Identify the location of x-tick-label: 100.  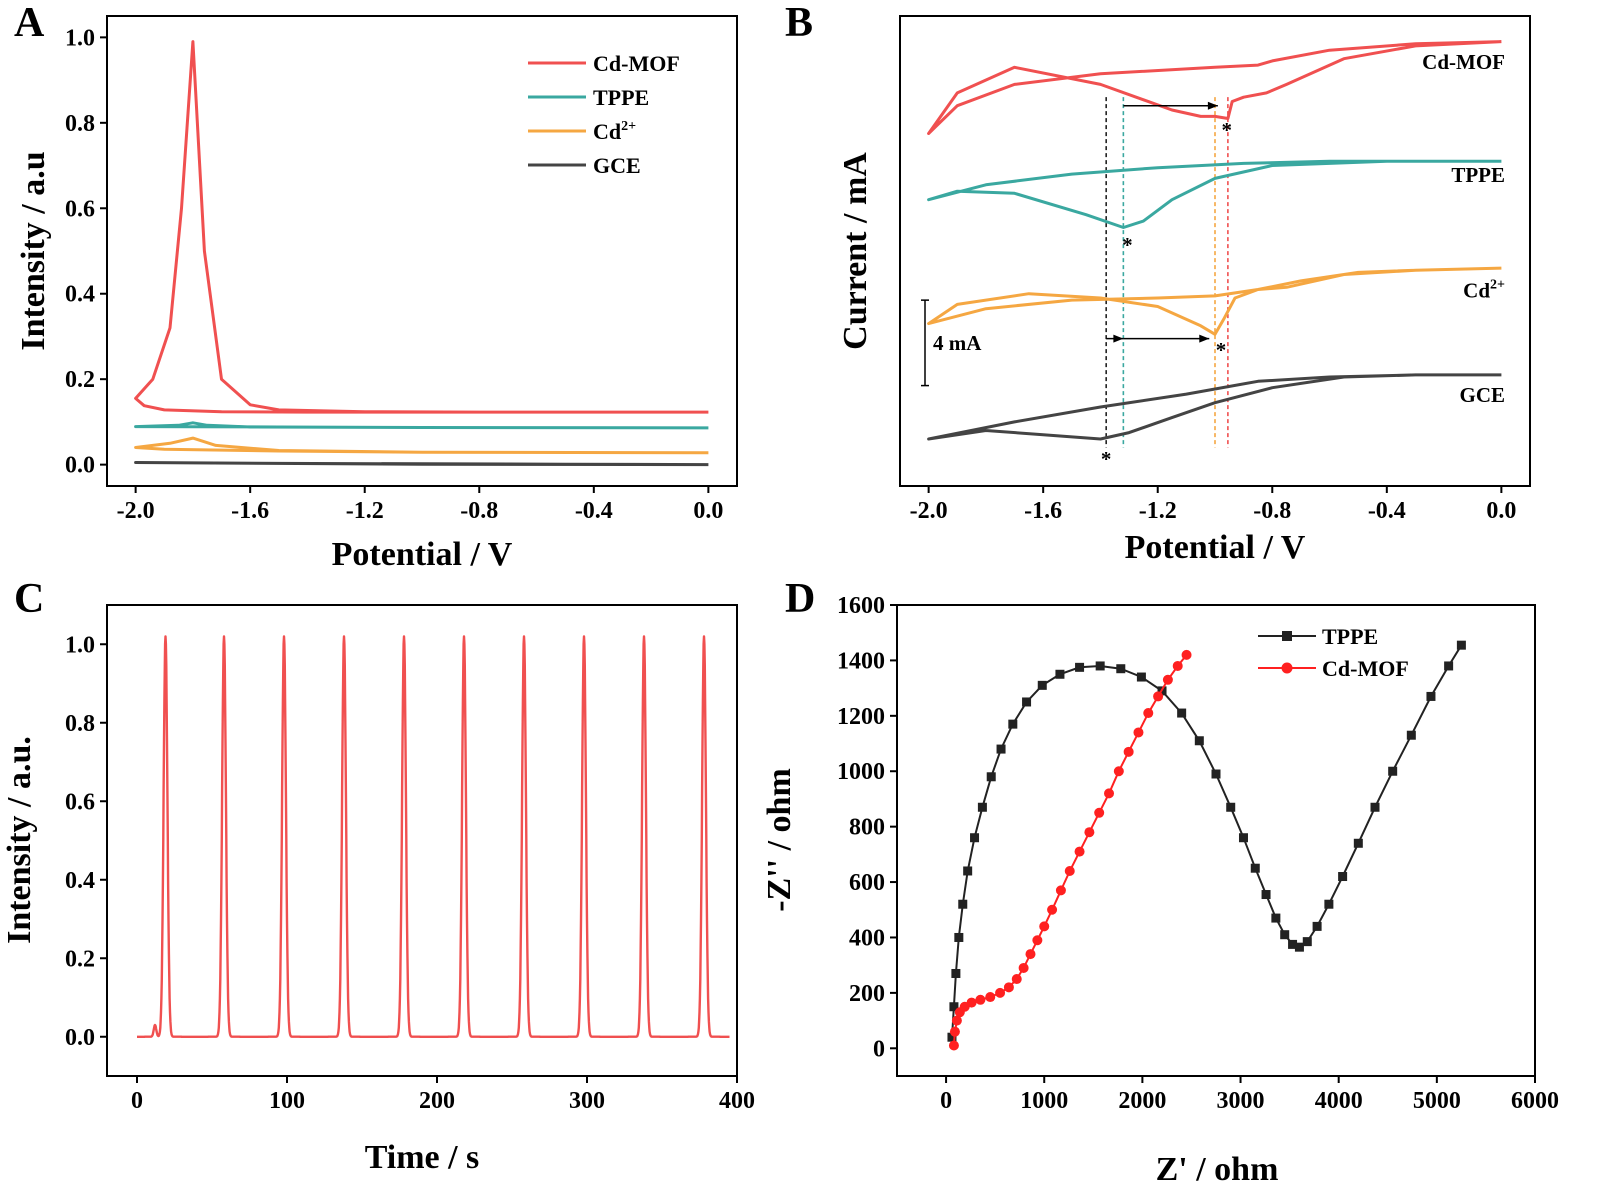
(287, 1101).